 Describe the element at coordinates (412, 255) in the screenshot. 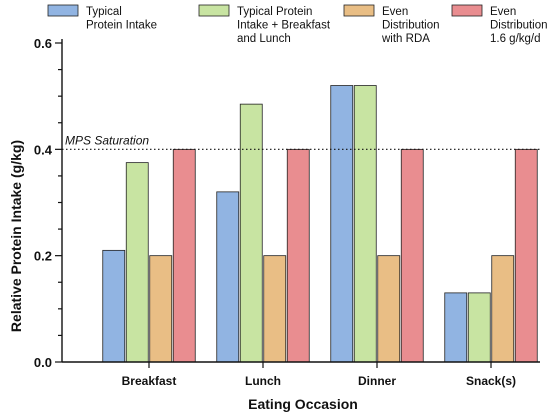

I see `bar-dinner-s4` at that location.